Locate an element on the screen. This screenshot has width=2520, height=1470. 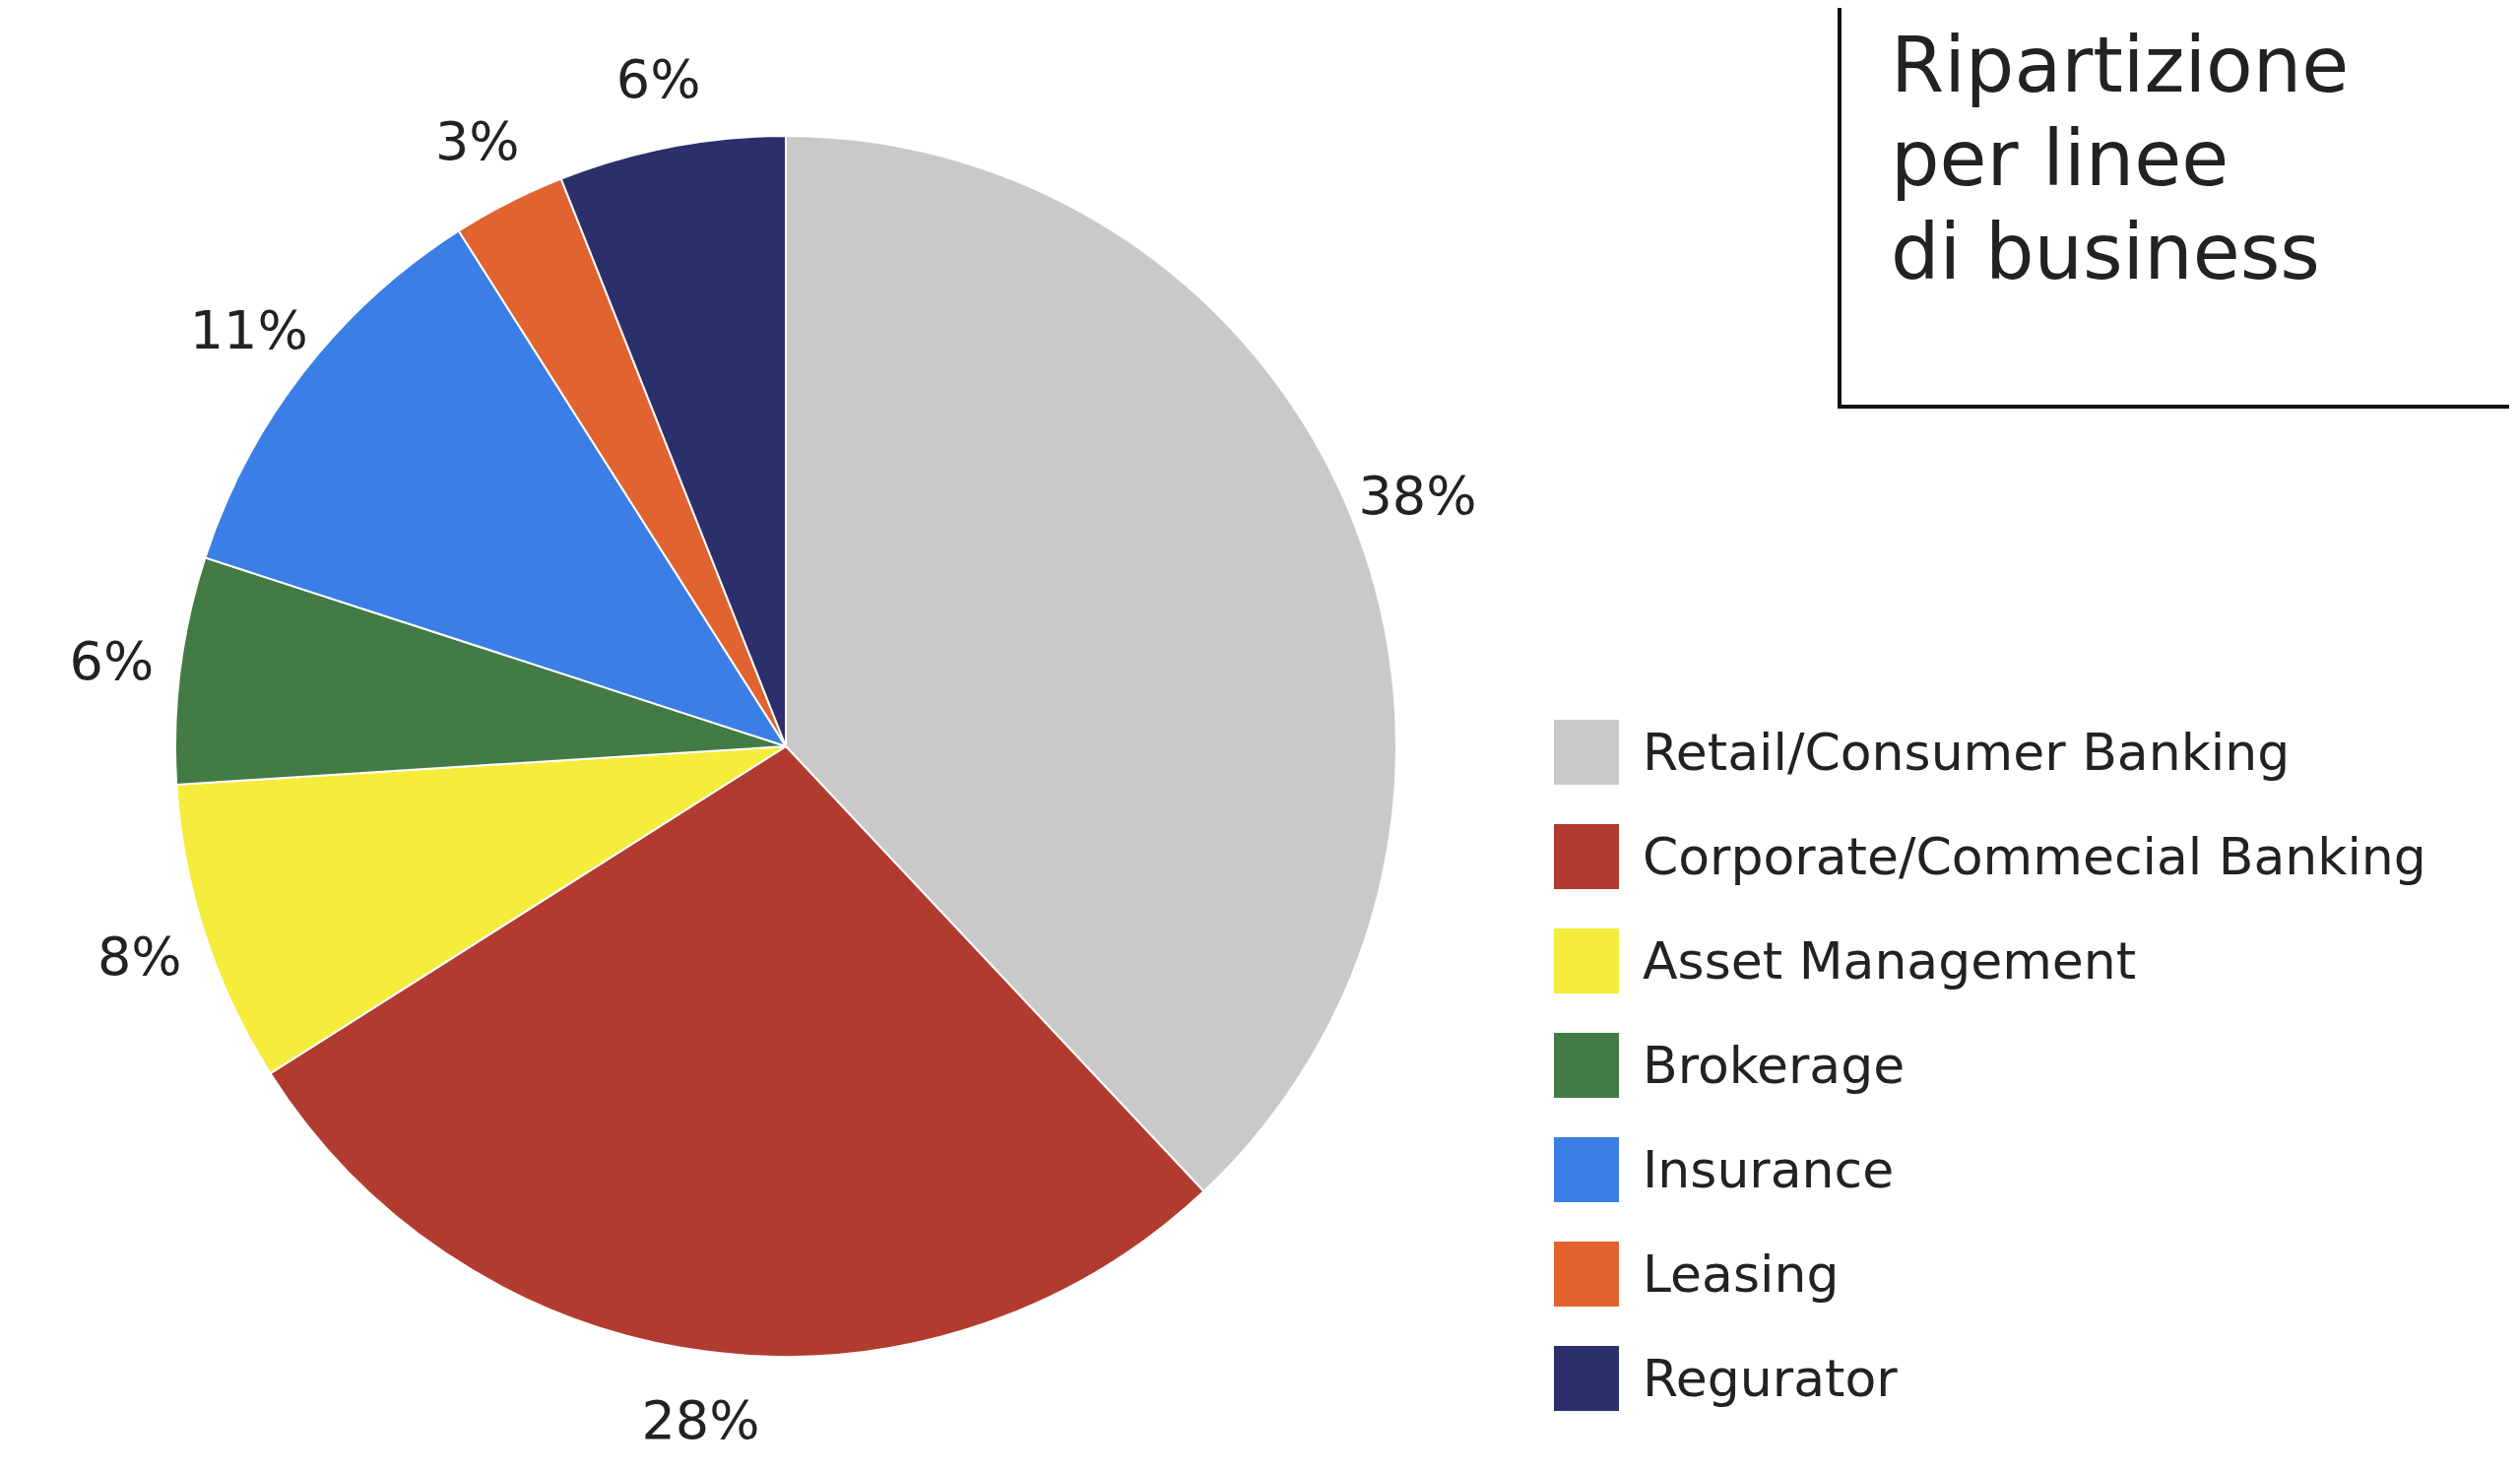
legend-label: Regurator is located at coordinates (1771, 1378).